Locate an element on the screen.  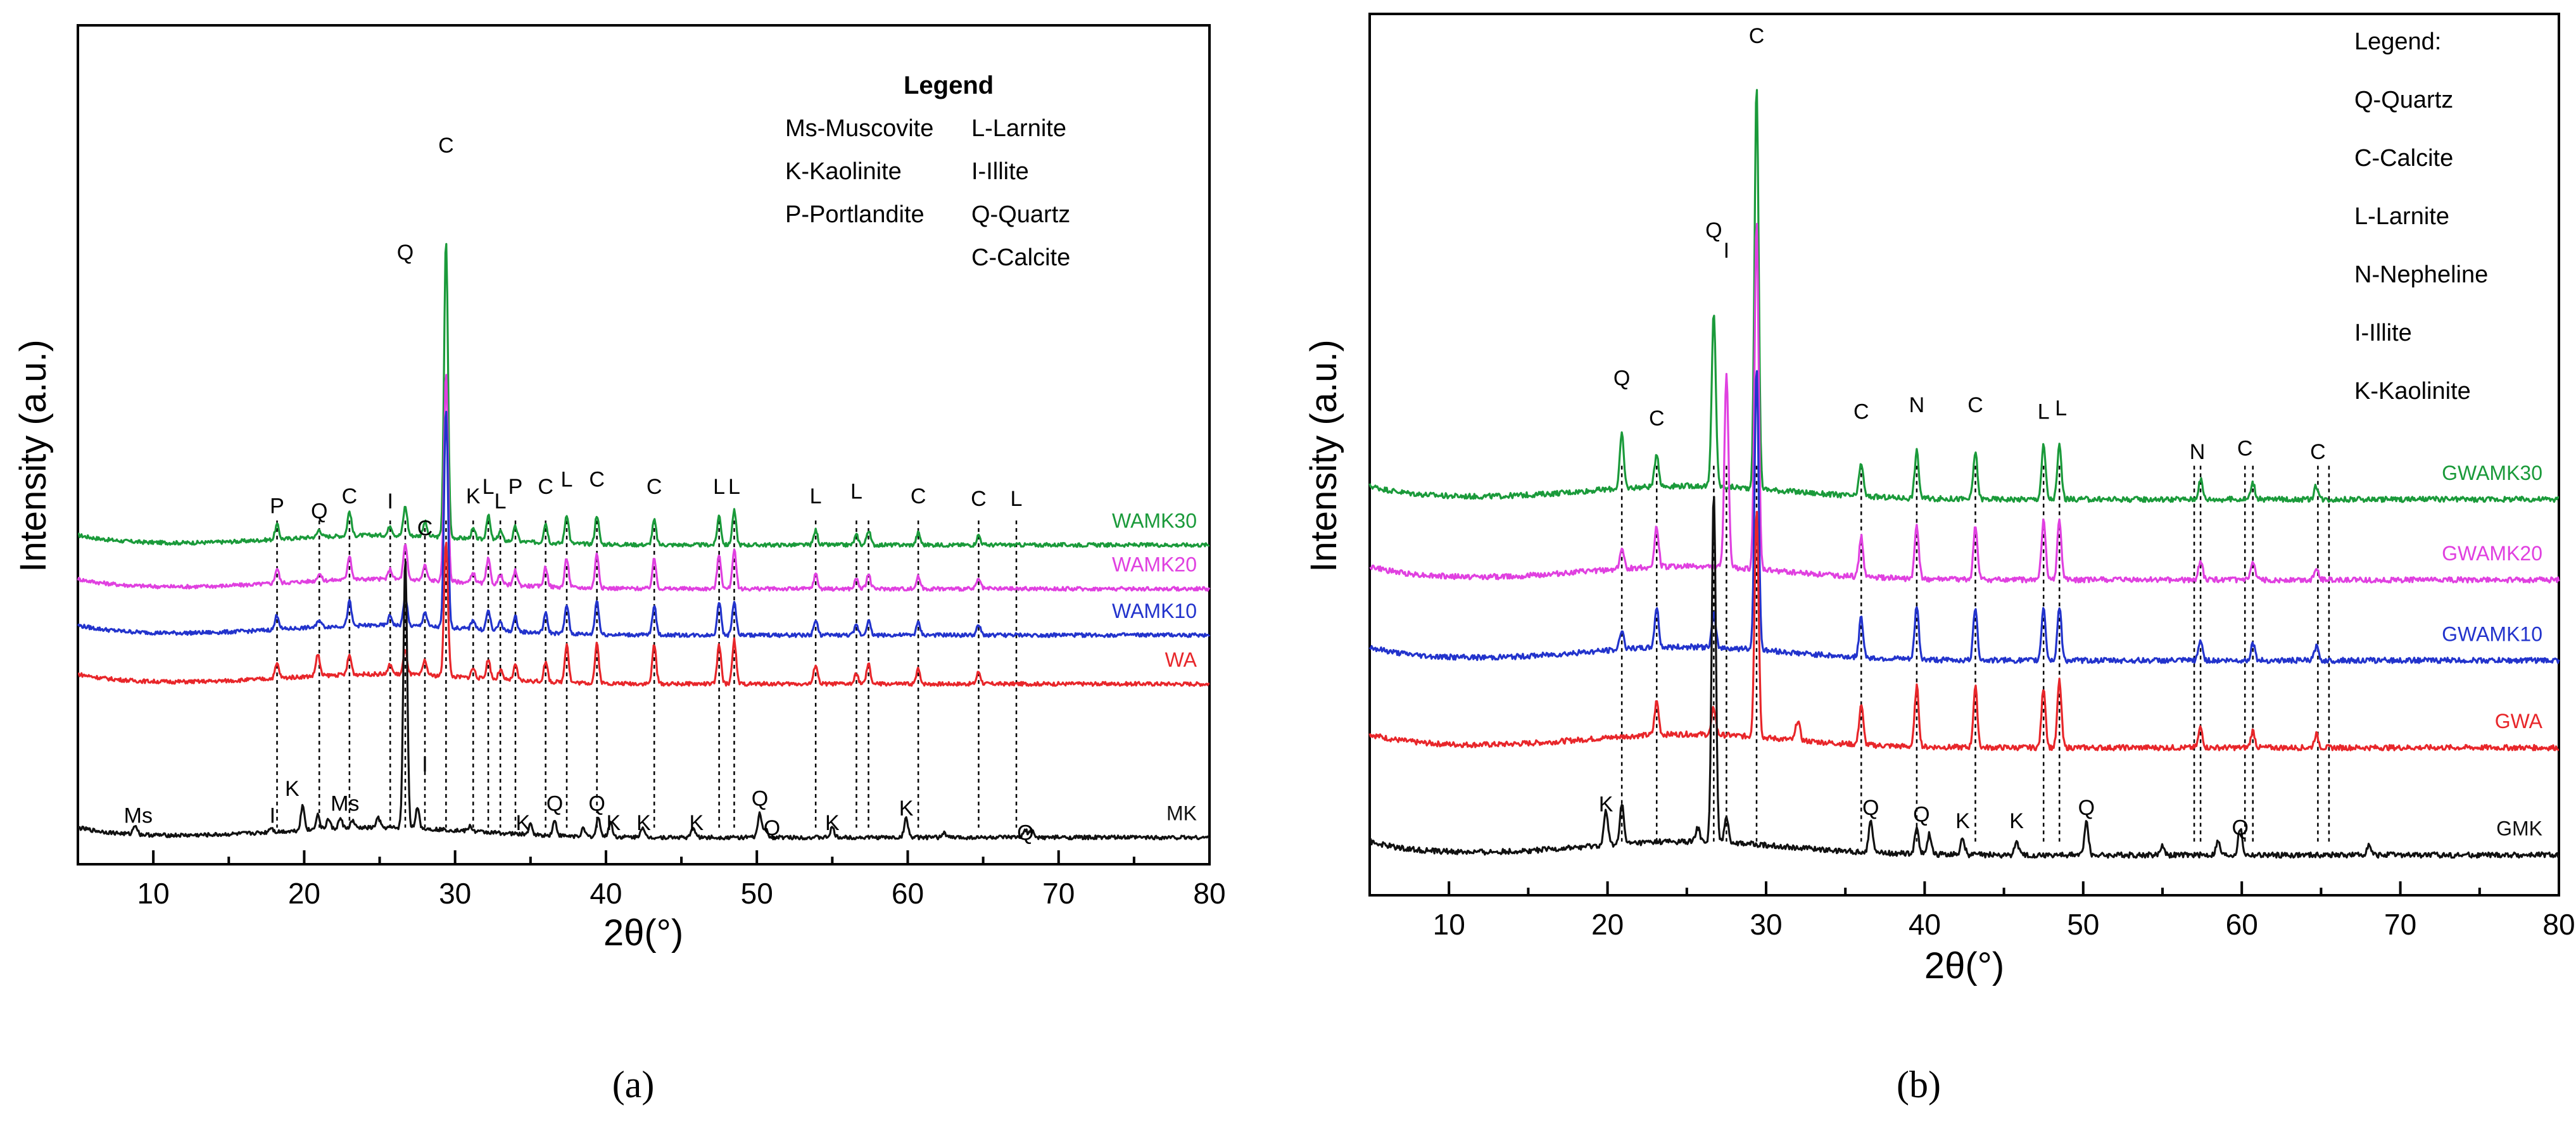
series-label: MK is located at coordinates (1181, 813).